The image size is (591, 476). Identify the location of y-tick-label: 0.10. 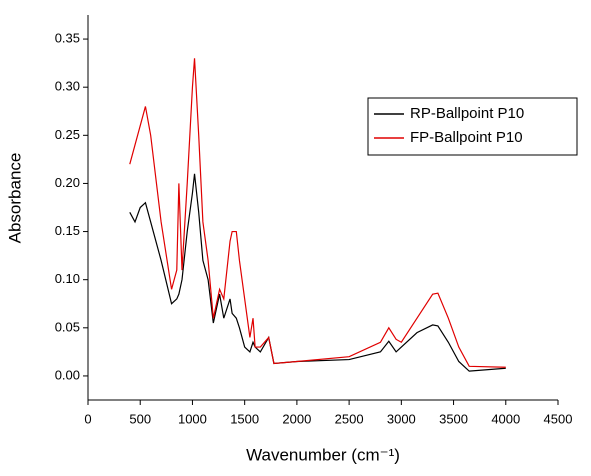
(67, 278).